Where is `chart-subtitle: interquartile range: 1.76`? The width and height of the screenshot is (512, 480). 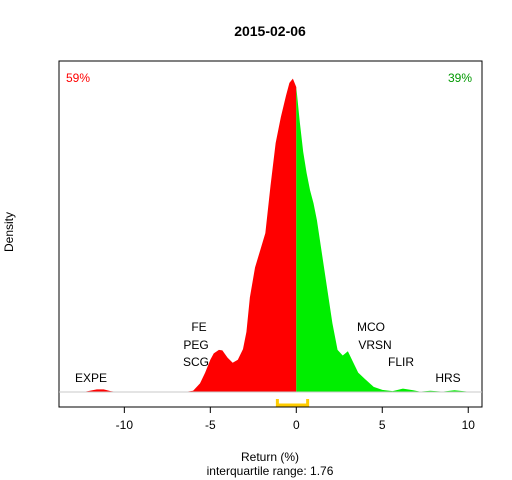 chart-subtitle: interquartile range: 1.76 is located at coordinates (270, 471).